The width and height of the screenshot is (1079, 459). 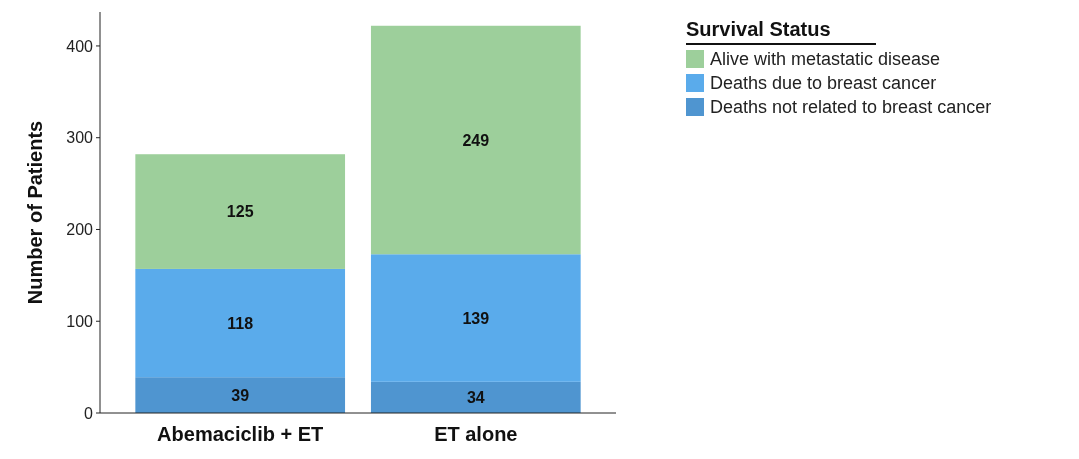 I want to click on data-label: 139, so click(x=476, y=318).